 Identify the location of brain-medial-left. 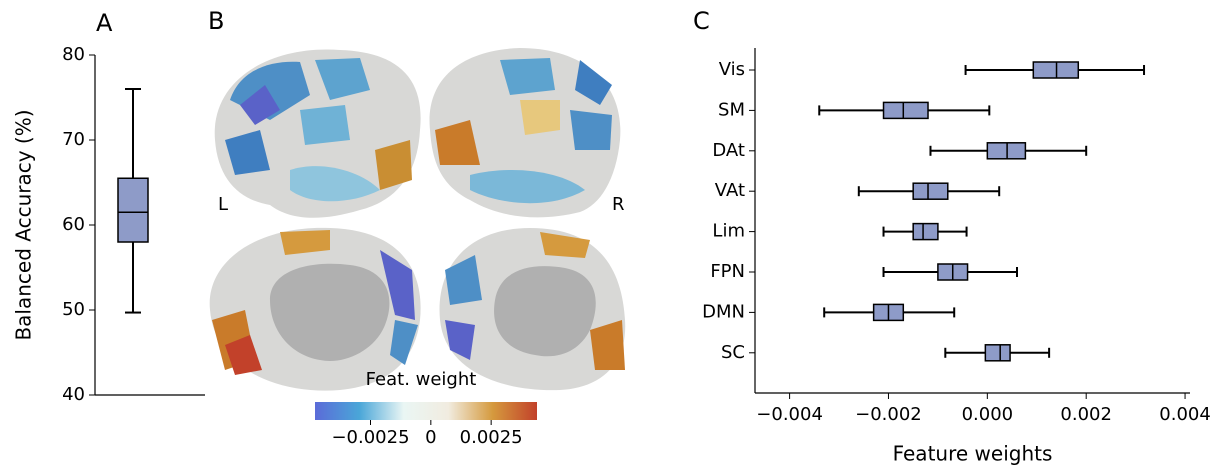
(315, 309).